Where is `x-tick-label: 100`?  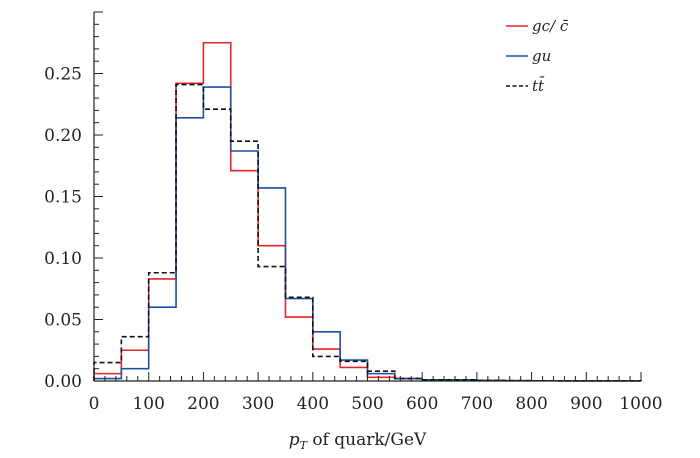 x-tick-label: 100 is located at coordinates (148, 404).